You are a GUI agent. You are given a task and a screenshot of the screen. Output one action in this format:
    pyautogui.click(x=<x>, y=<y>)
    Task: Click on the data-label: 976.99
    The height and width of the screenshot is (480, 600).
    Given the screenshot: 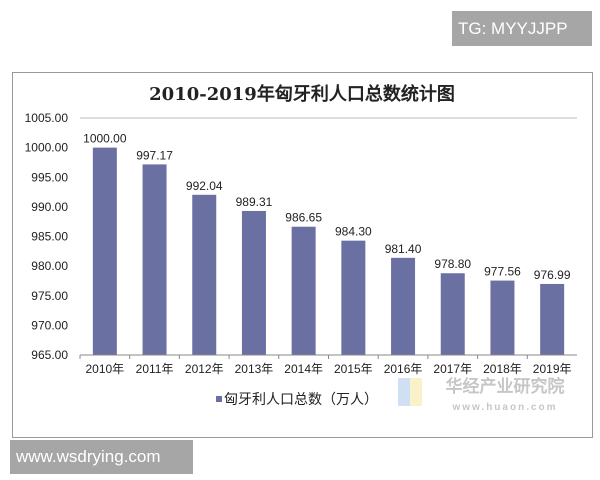 What is the action you would take?
    pyautogui.click(x=552, y=275)
    